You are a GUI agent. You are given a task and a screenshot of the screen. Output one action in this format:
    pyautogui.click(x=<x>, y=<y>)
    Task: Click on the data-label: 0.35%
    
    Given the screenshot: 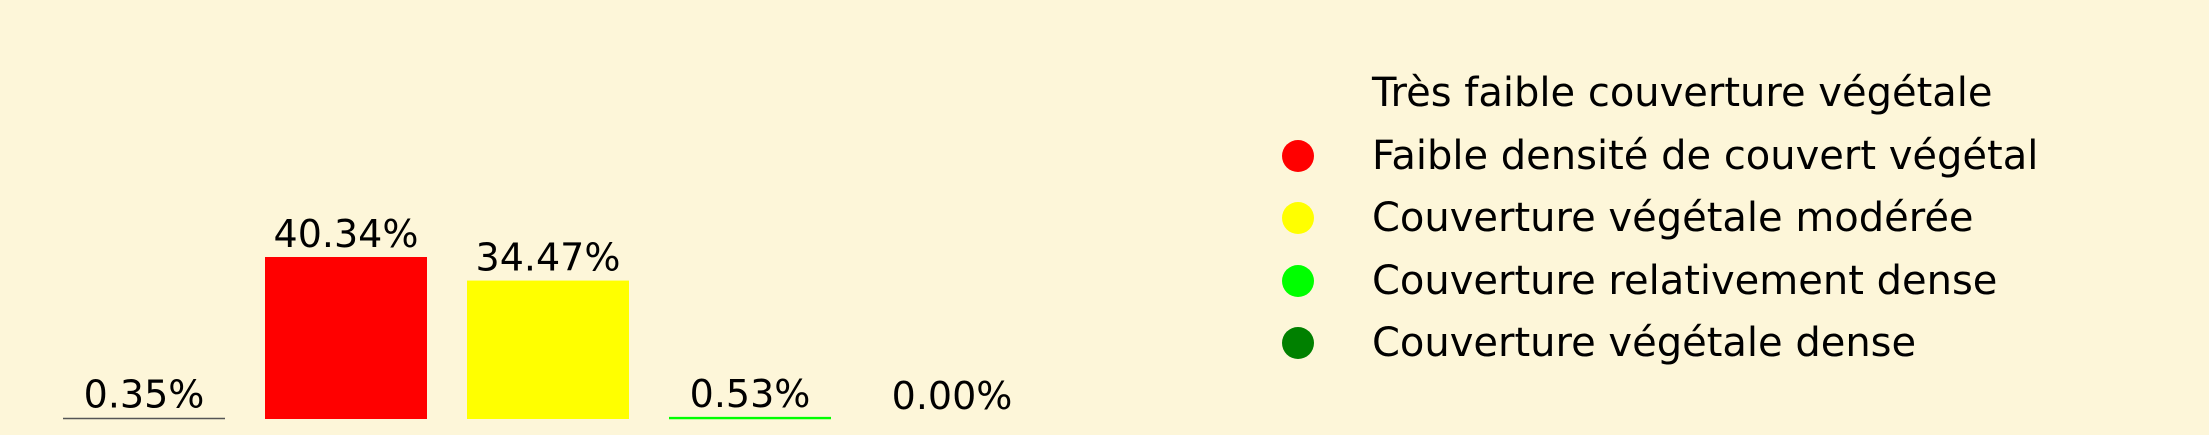 What is the action you would take?
    pyautogui.click(x=144, y=395)
    